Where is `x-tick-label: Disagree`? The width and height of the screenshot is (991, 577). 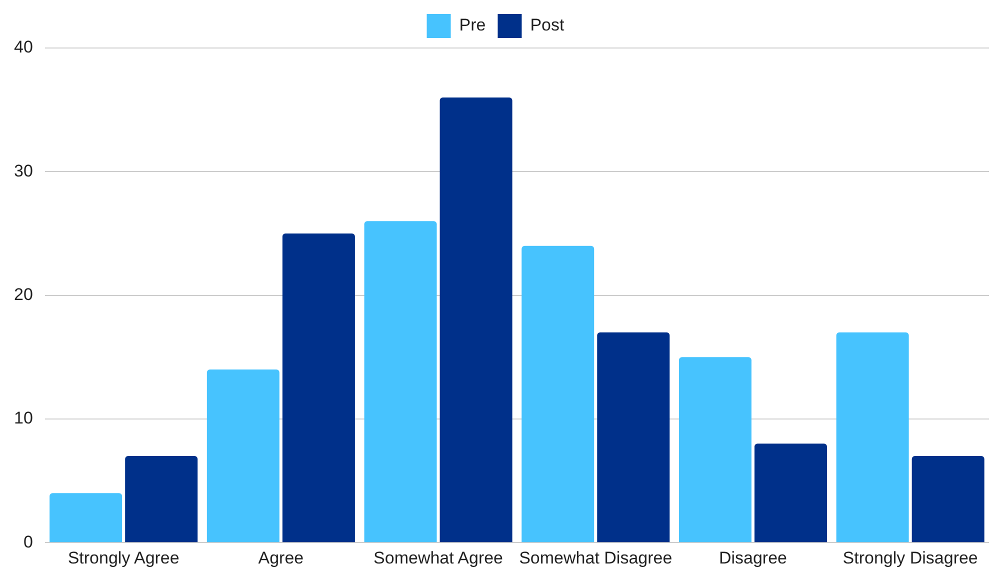 x-tick-label: Disagree is located at coordinates (752, 558).